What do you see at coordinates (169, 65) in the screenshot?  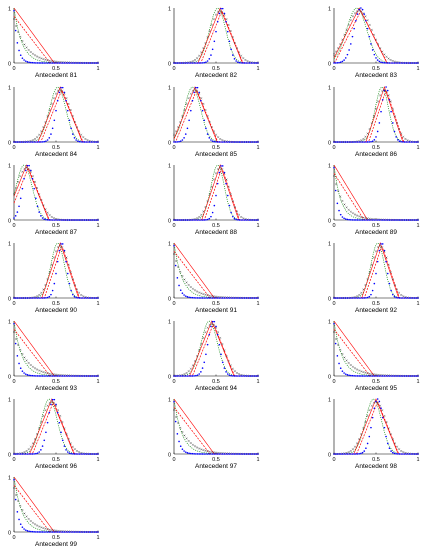 I see `y-tick-label: 0` at bounding box center [169, 65].